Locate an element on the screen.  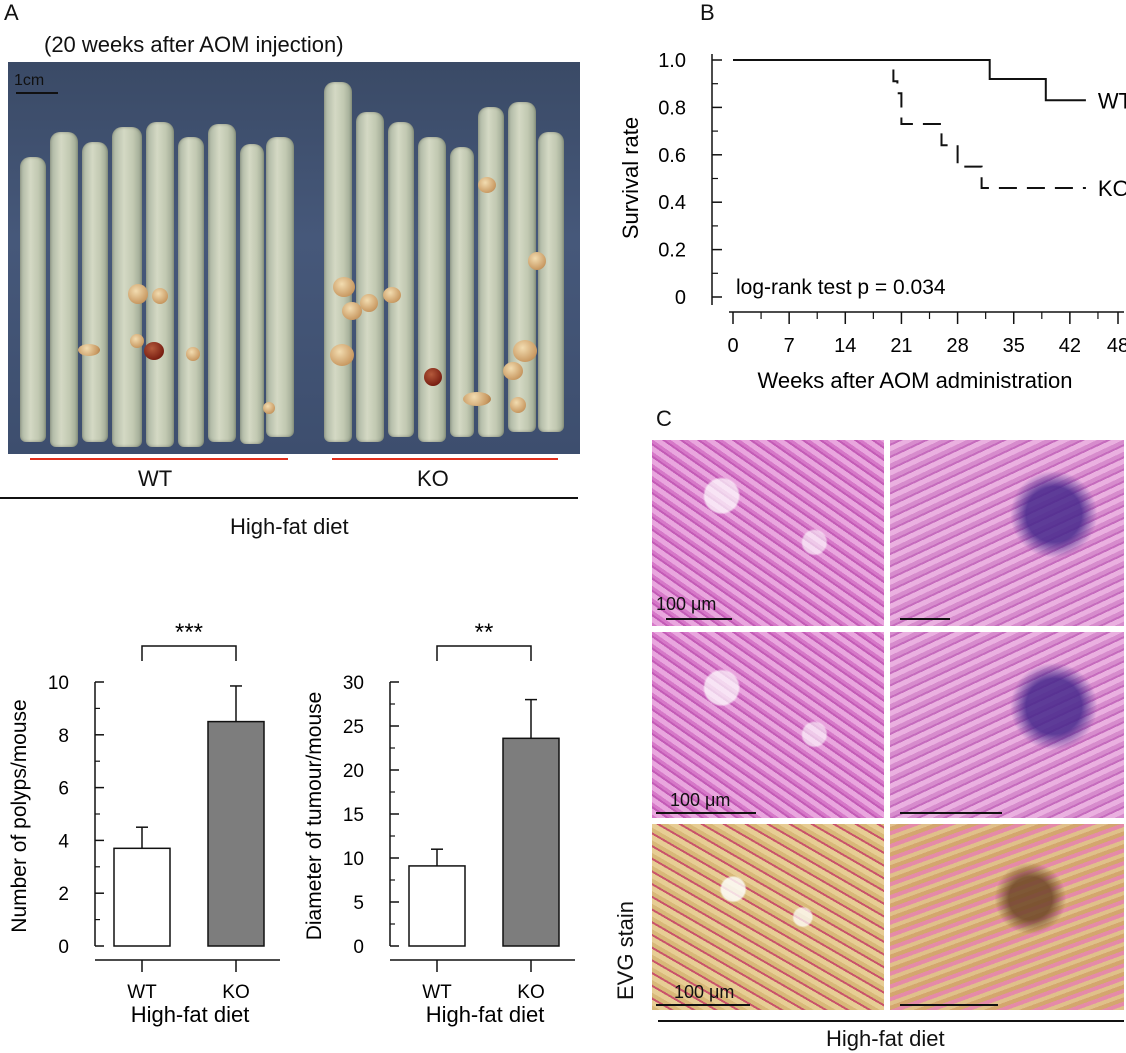
ko-group-underline is located at coordinates (445, 459).